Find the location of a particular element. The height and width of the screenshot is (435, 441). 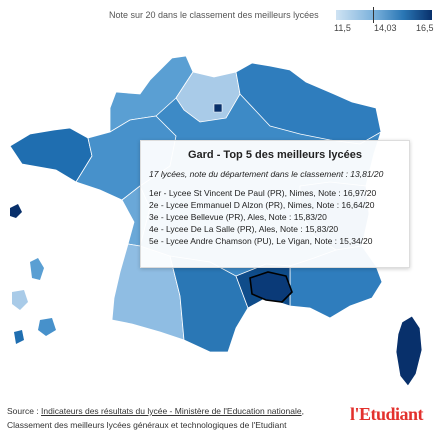

overseas-guyane is located at coordinates (20, 300).